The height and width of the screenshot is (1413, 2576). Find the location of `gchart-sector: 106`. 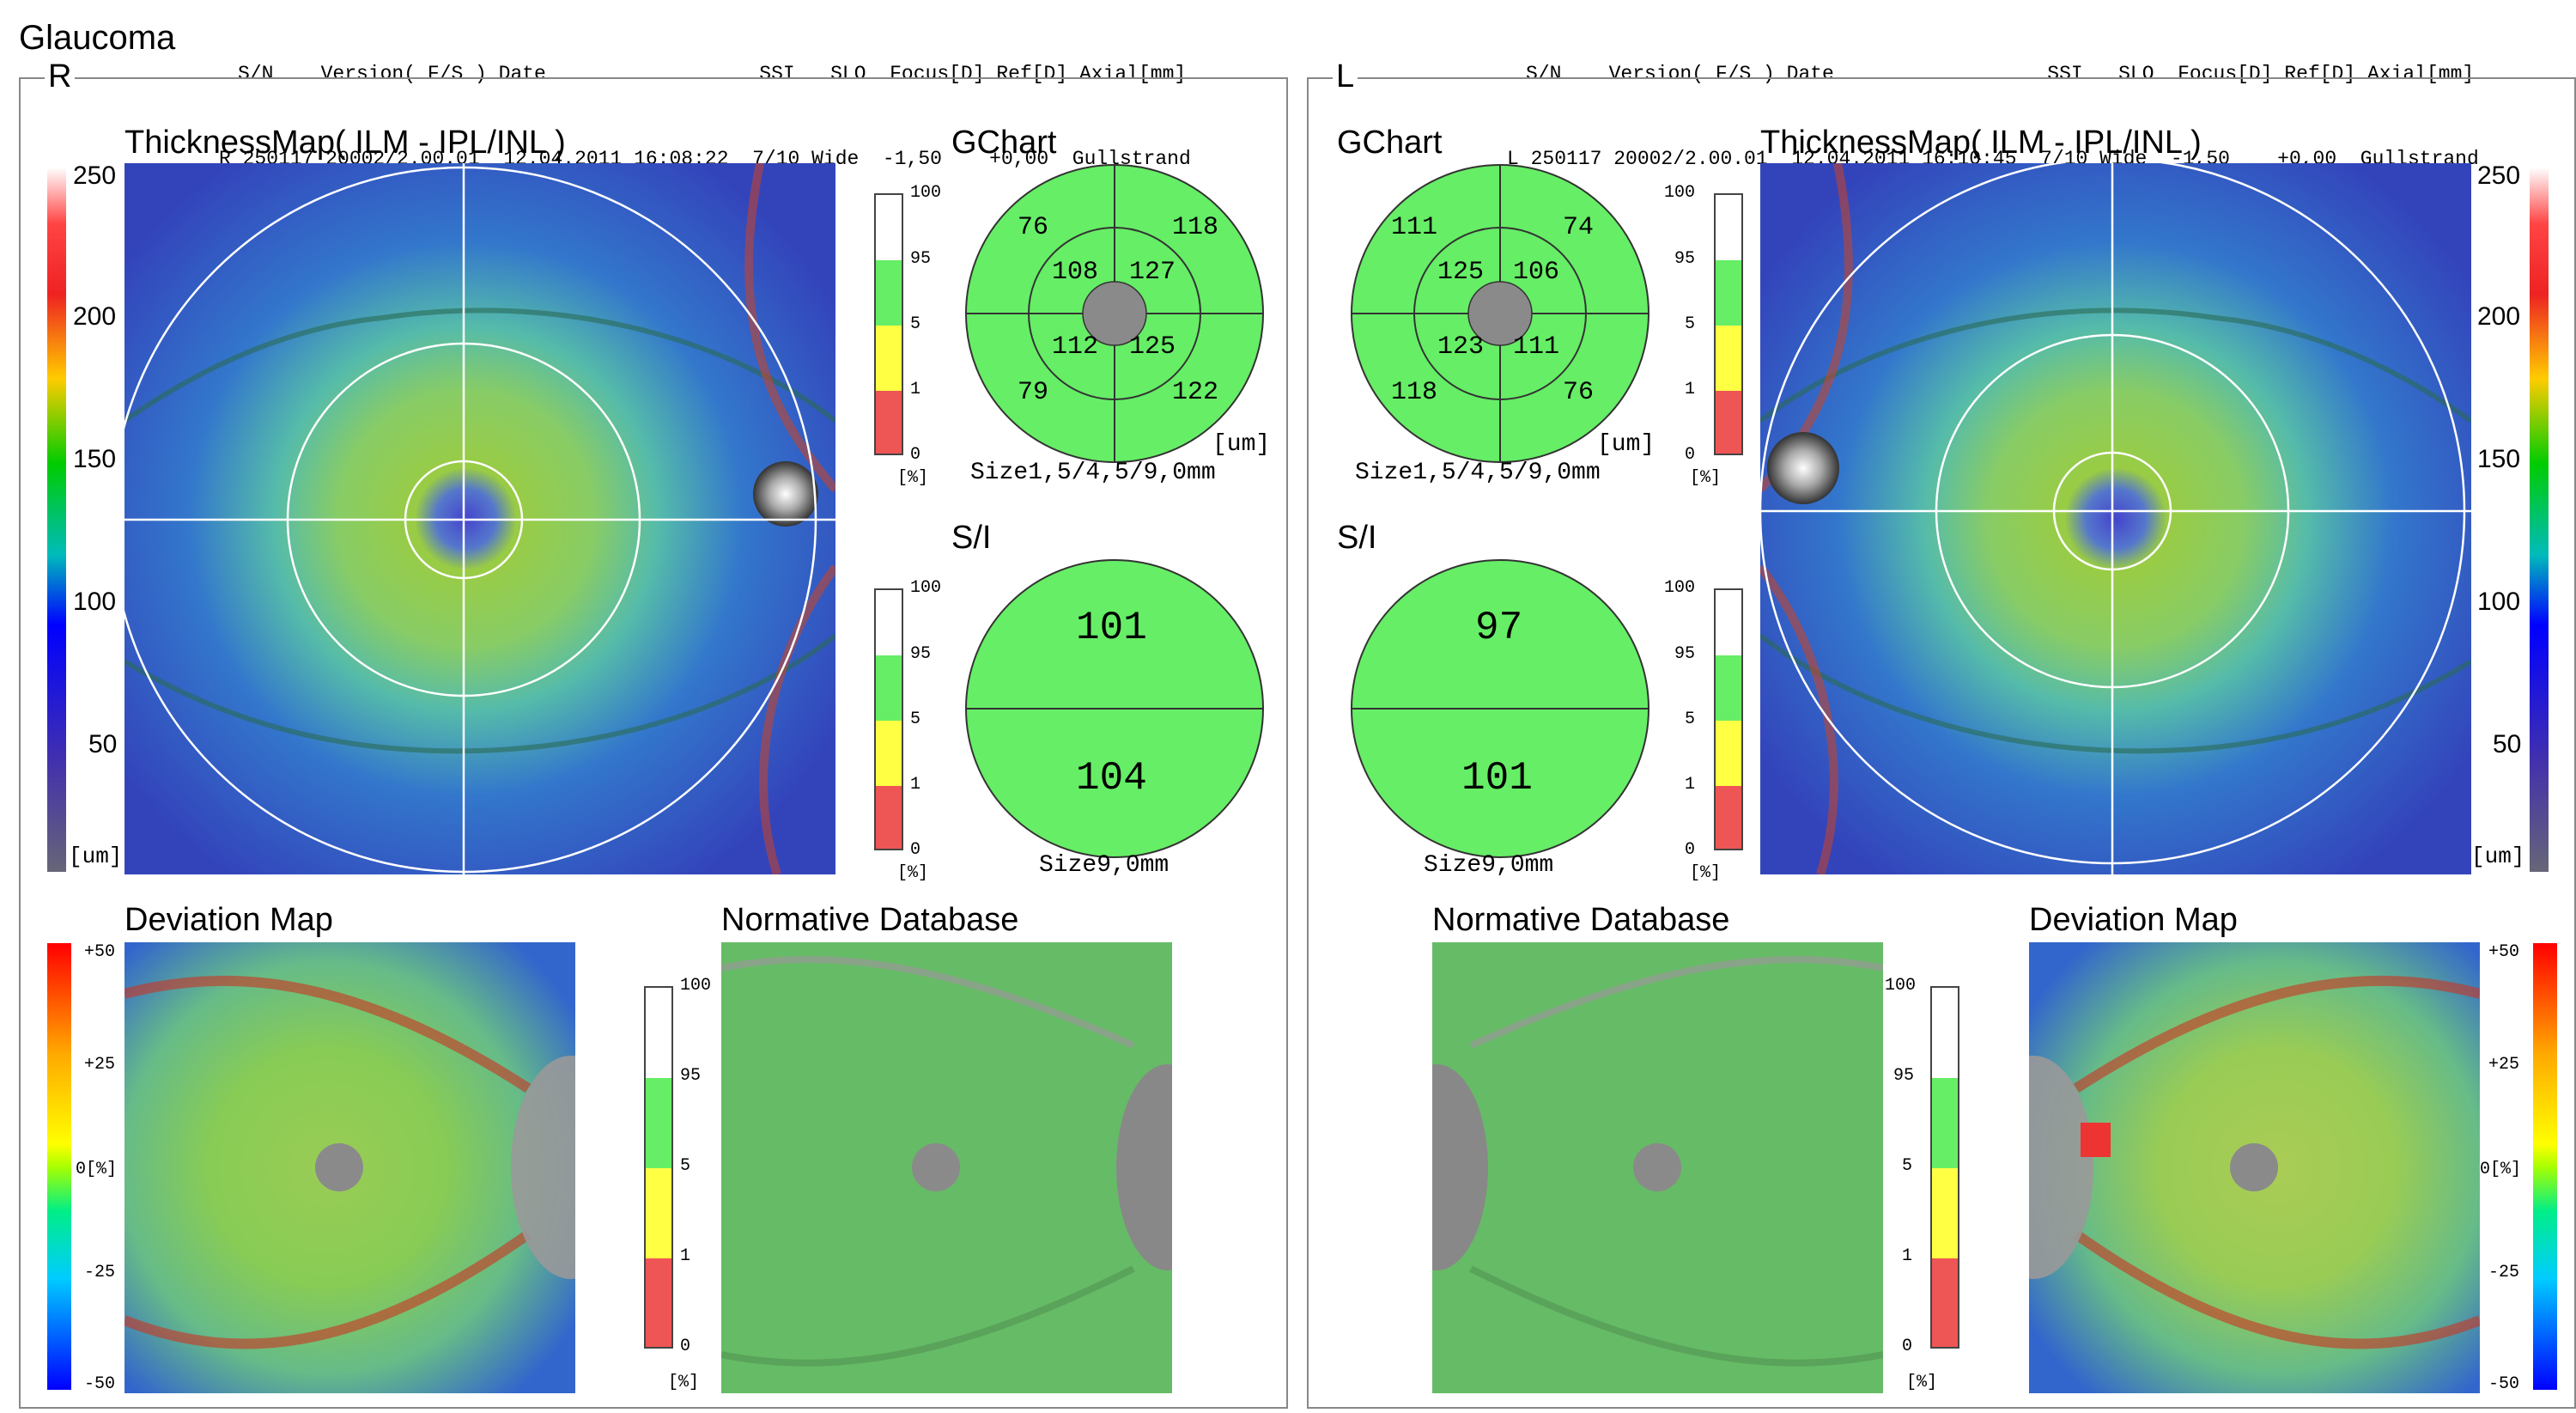

gchart-sector: 106 is located at coordinates (1536, 272).